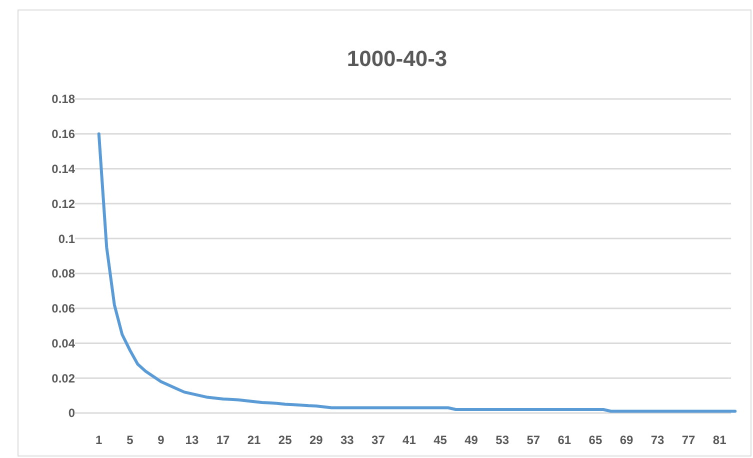  What do you see at coordinates (64, 169) in the screenshot?
I see `y-tick-label: 0.14` at bounding box center [64, 169].